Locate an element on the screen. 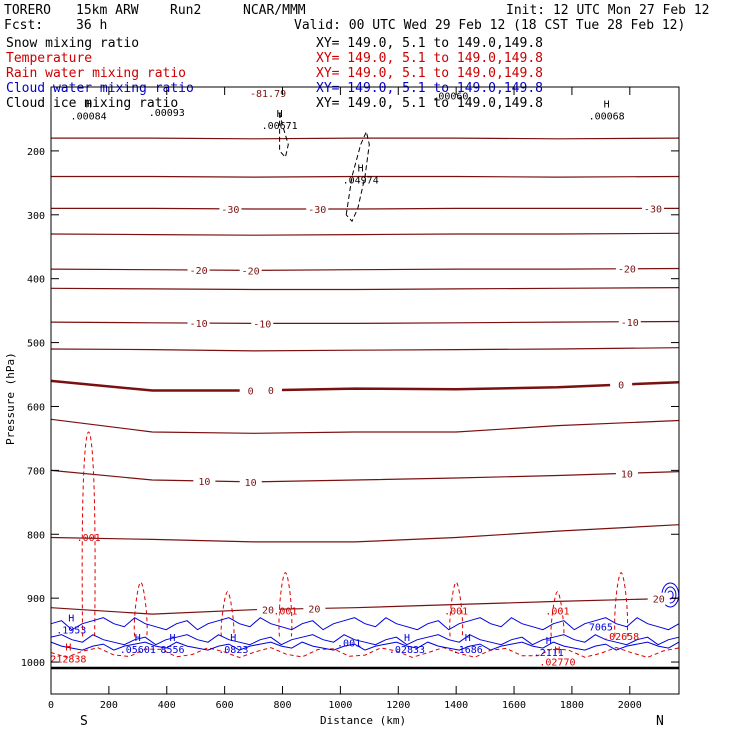  legend-rain-xy: XY= 149.0, 5.1 to 149.0,149.8 is located at coordinates (429, 73).